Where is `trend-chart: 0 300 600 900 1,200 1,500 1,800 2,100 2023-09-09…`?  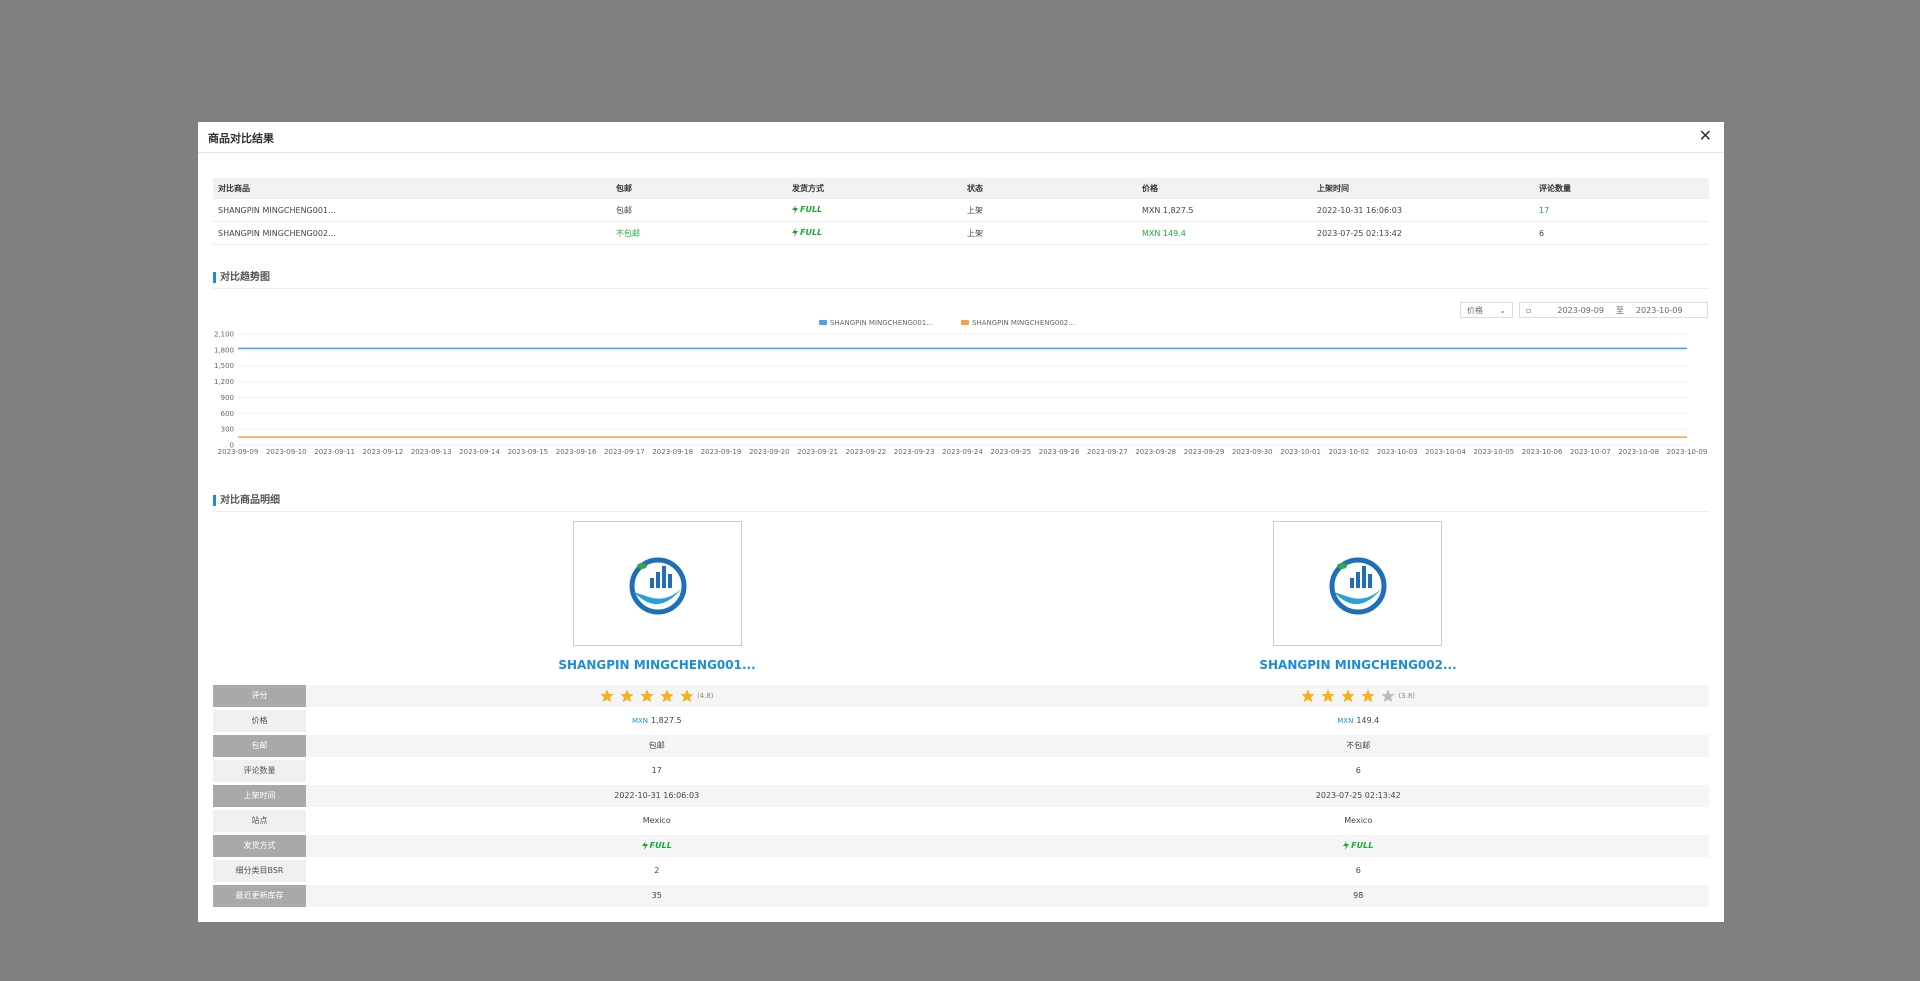 trend-chart: 0 300 600 900 1,200 1,500 1,800 2,100 2023-09-09… is located at coordinates (961, 387).